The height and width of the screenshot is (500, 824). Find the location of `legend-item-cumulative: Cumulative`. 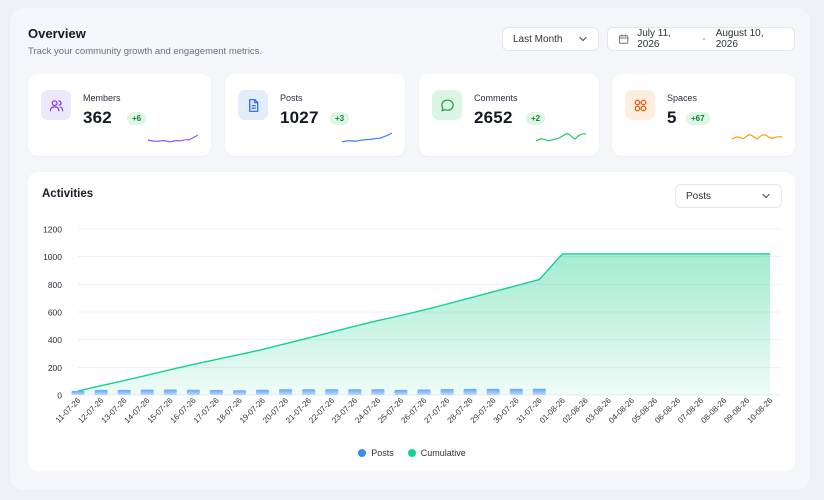

legend-item-cumulative: Cumulative is located at coordinates (436, 453).